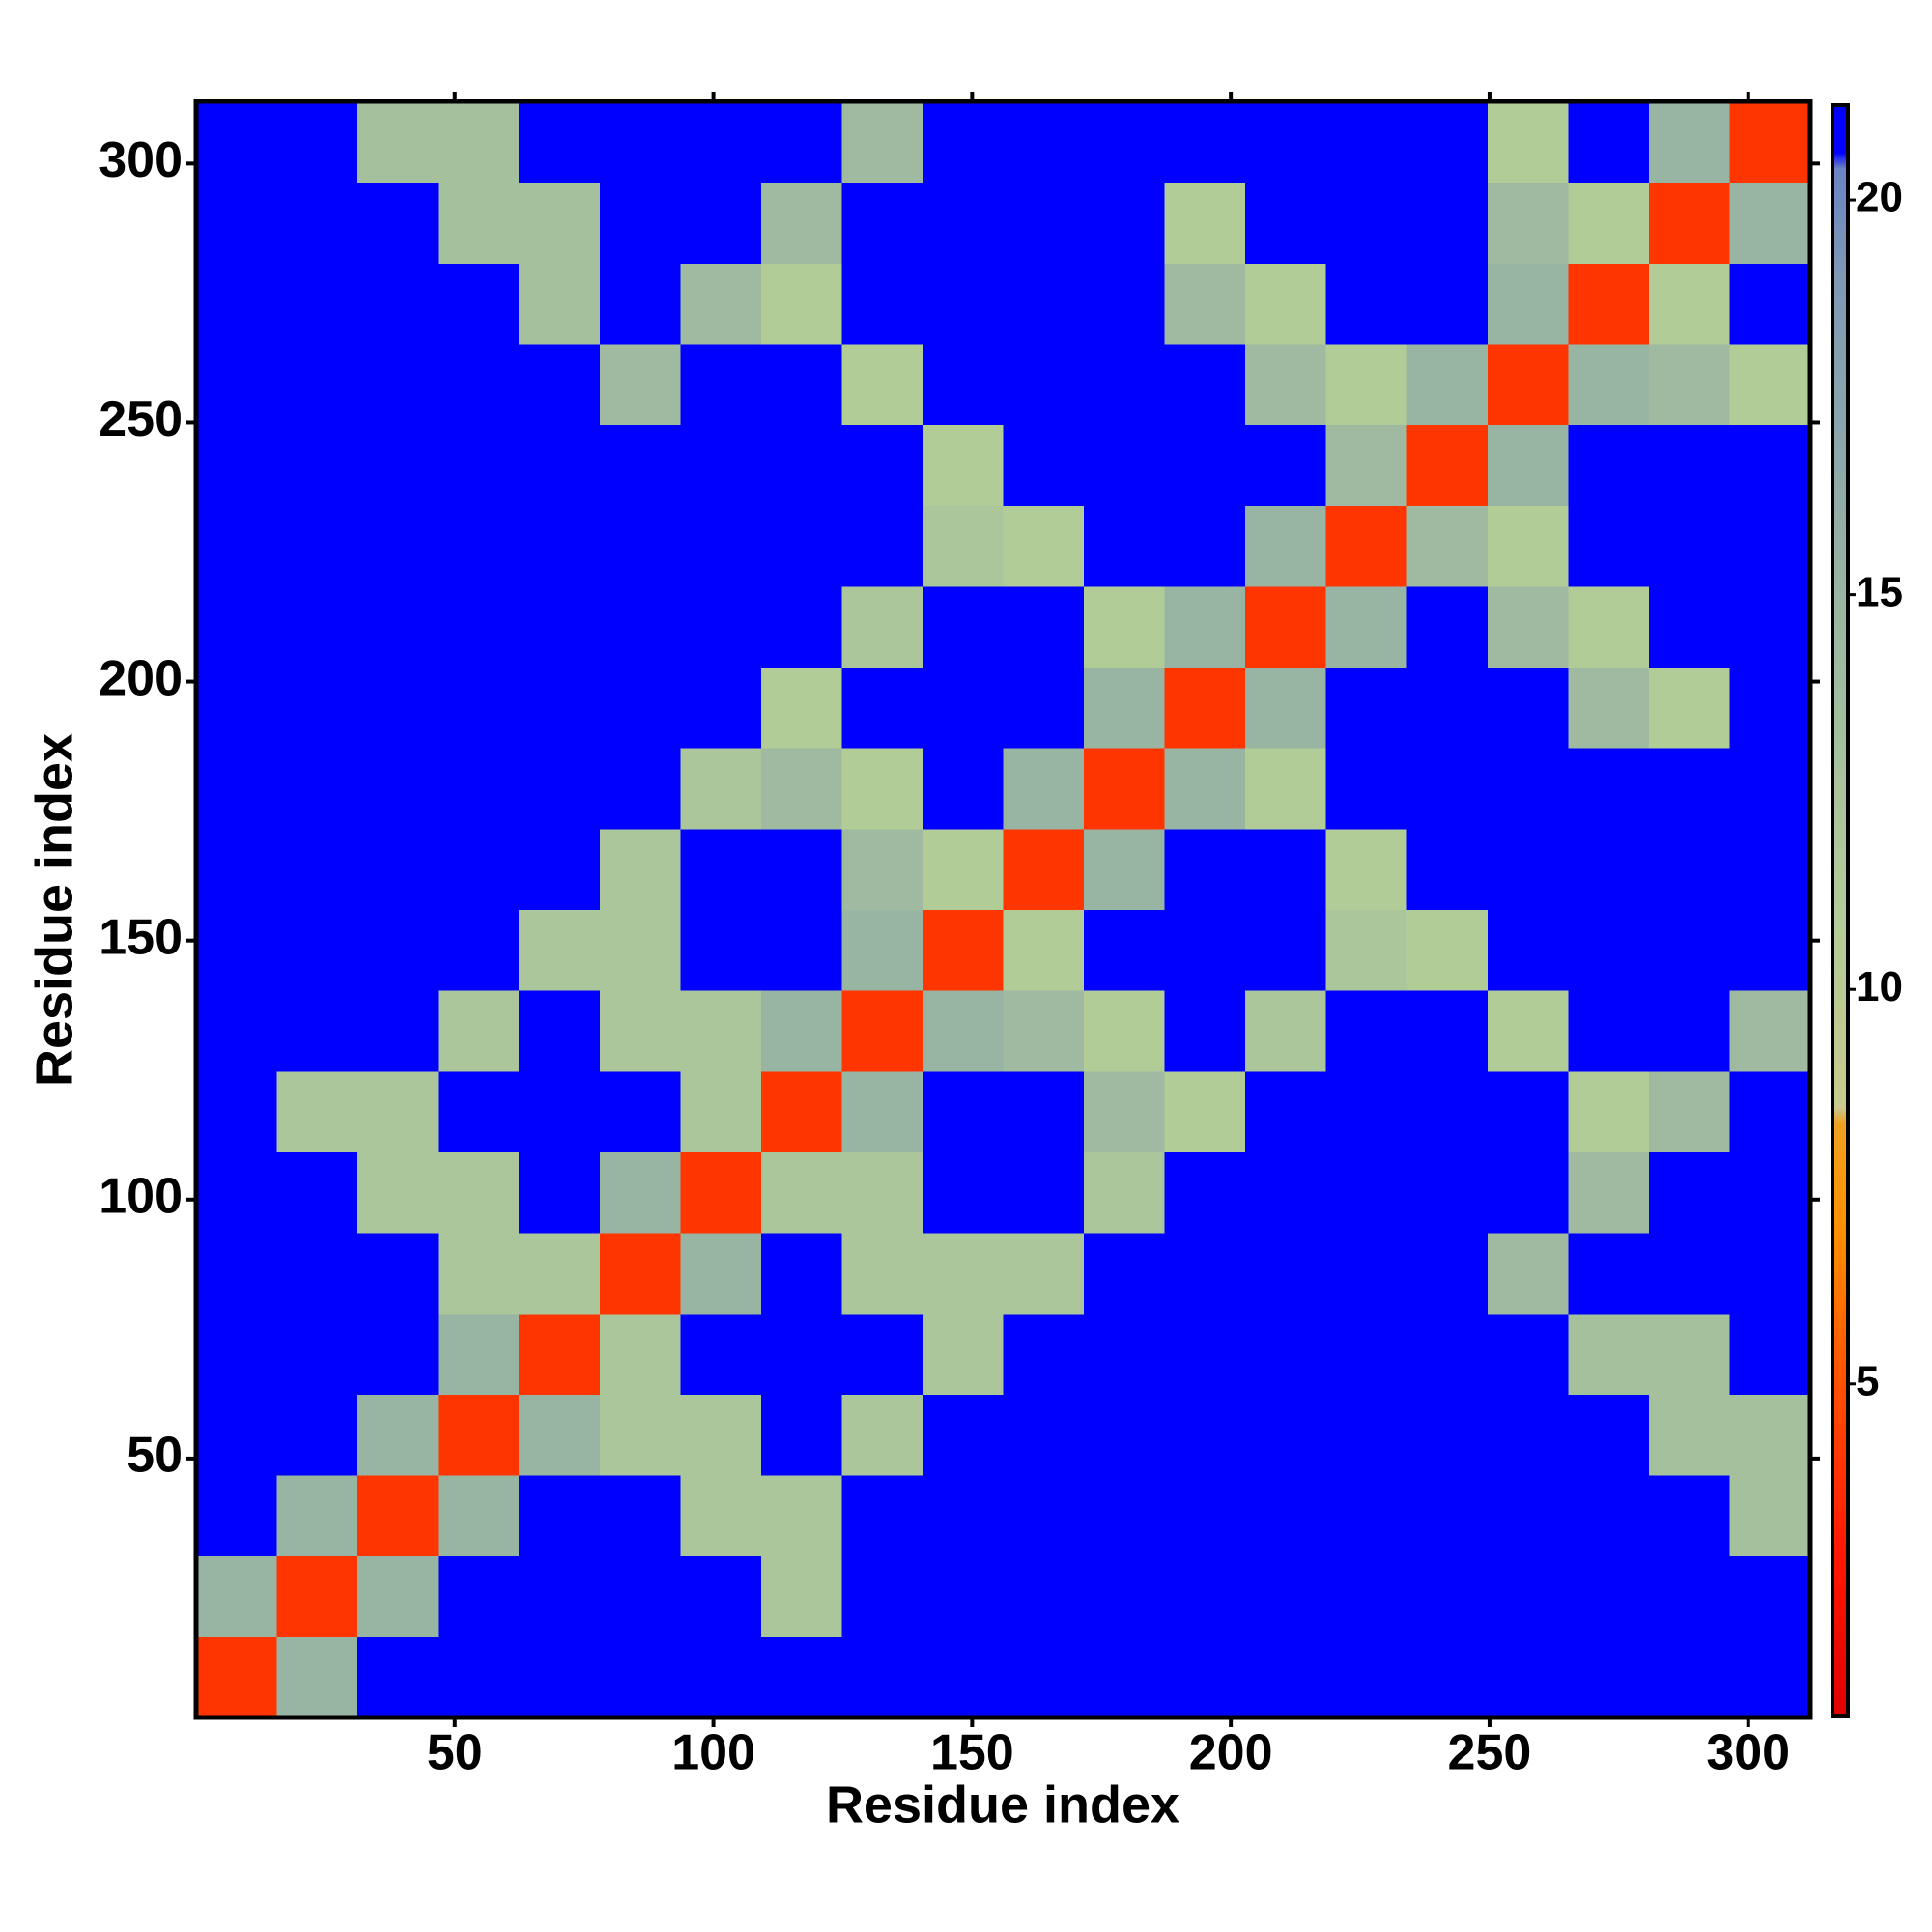  I want to click on colorbar-tick-label: 5, so click(1867, 1381).